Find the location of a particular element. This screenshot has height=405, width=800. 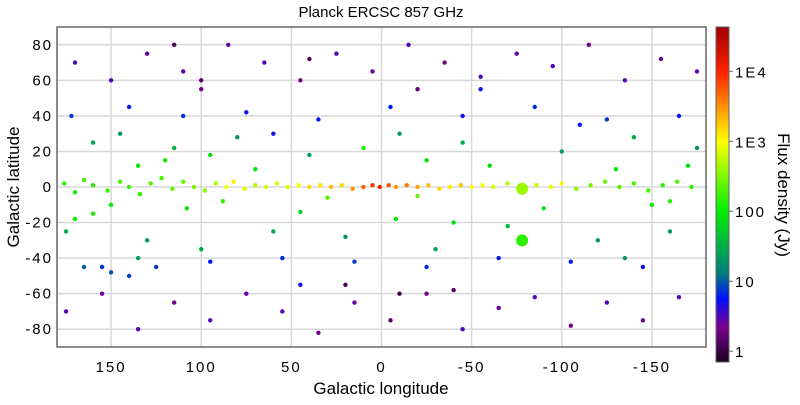

x-ticks: 150 100 50 0 -50 -100 -150 is located at coordinates (383, 367).